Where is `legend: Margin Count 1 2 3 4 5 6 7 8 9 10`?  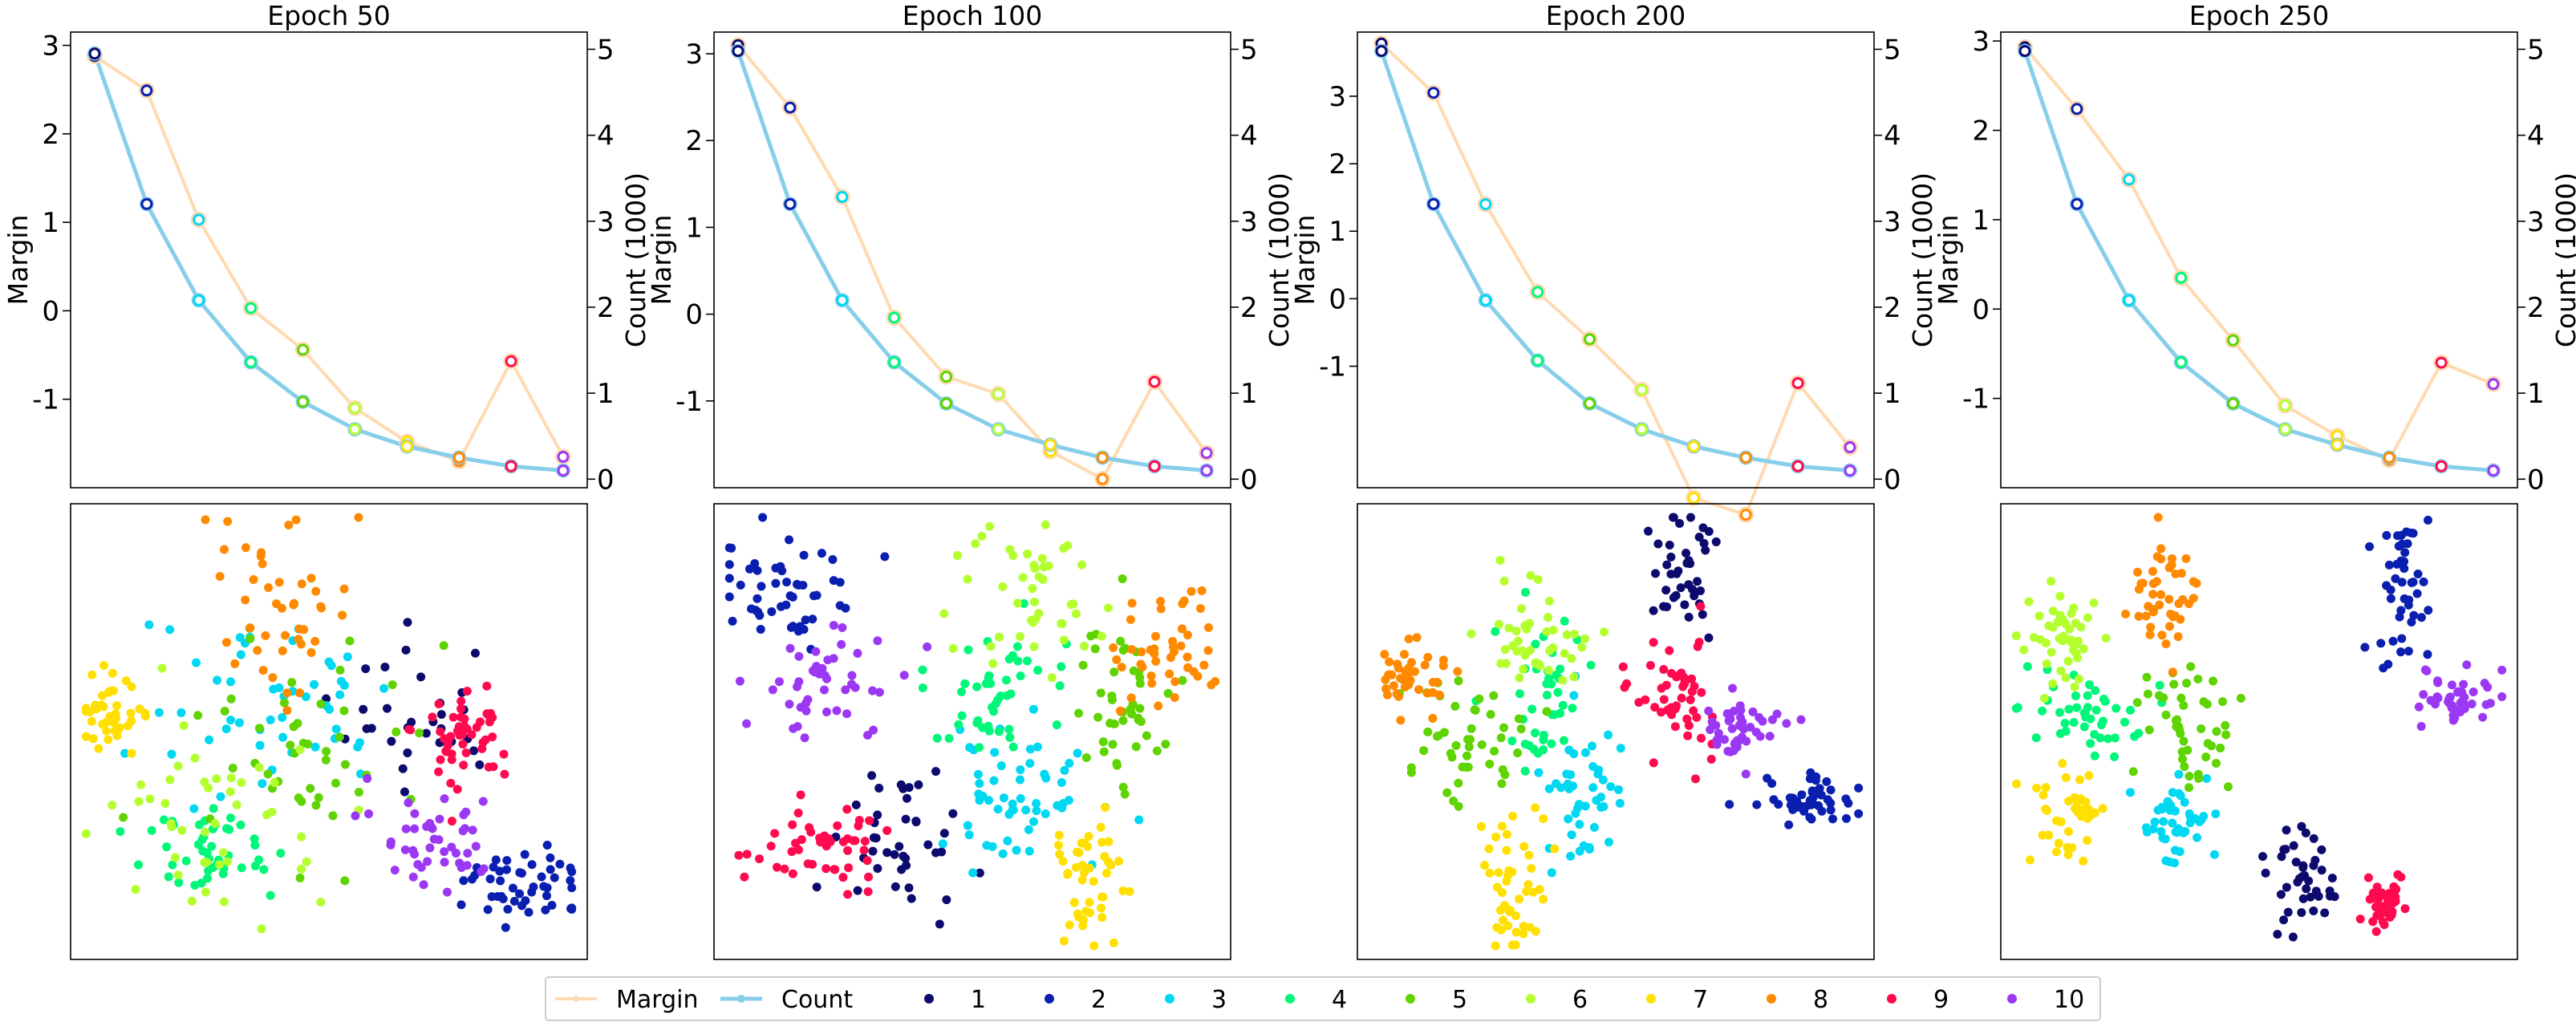 legend: Margin Count 1 2 3 4 5 6 7 8 9 10 is located at coordinates (1323, 998).